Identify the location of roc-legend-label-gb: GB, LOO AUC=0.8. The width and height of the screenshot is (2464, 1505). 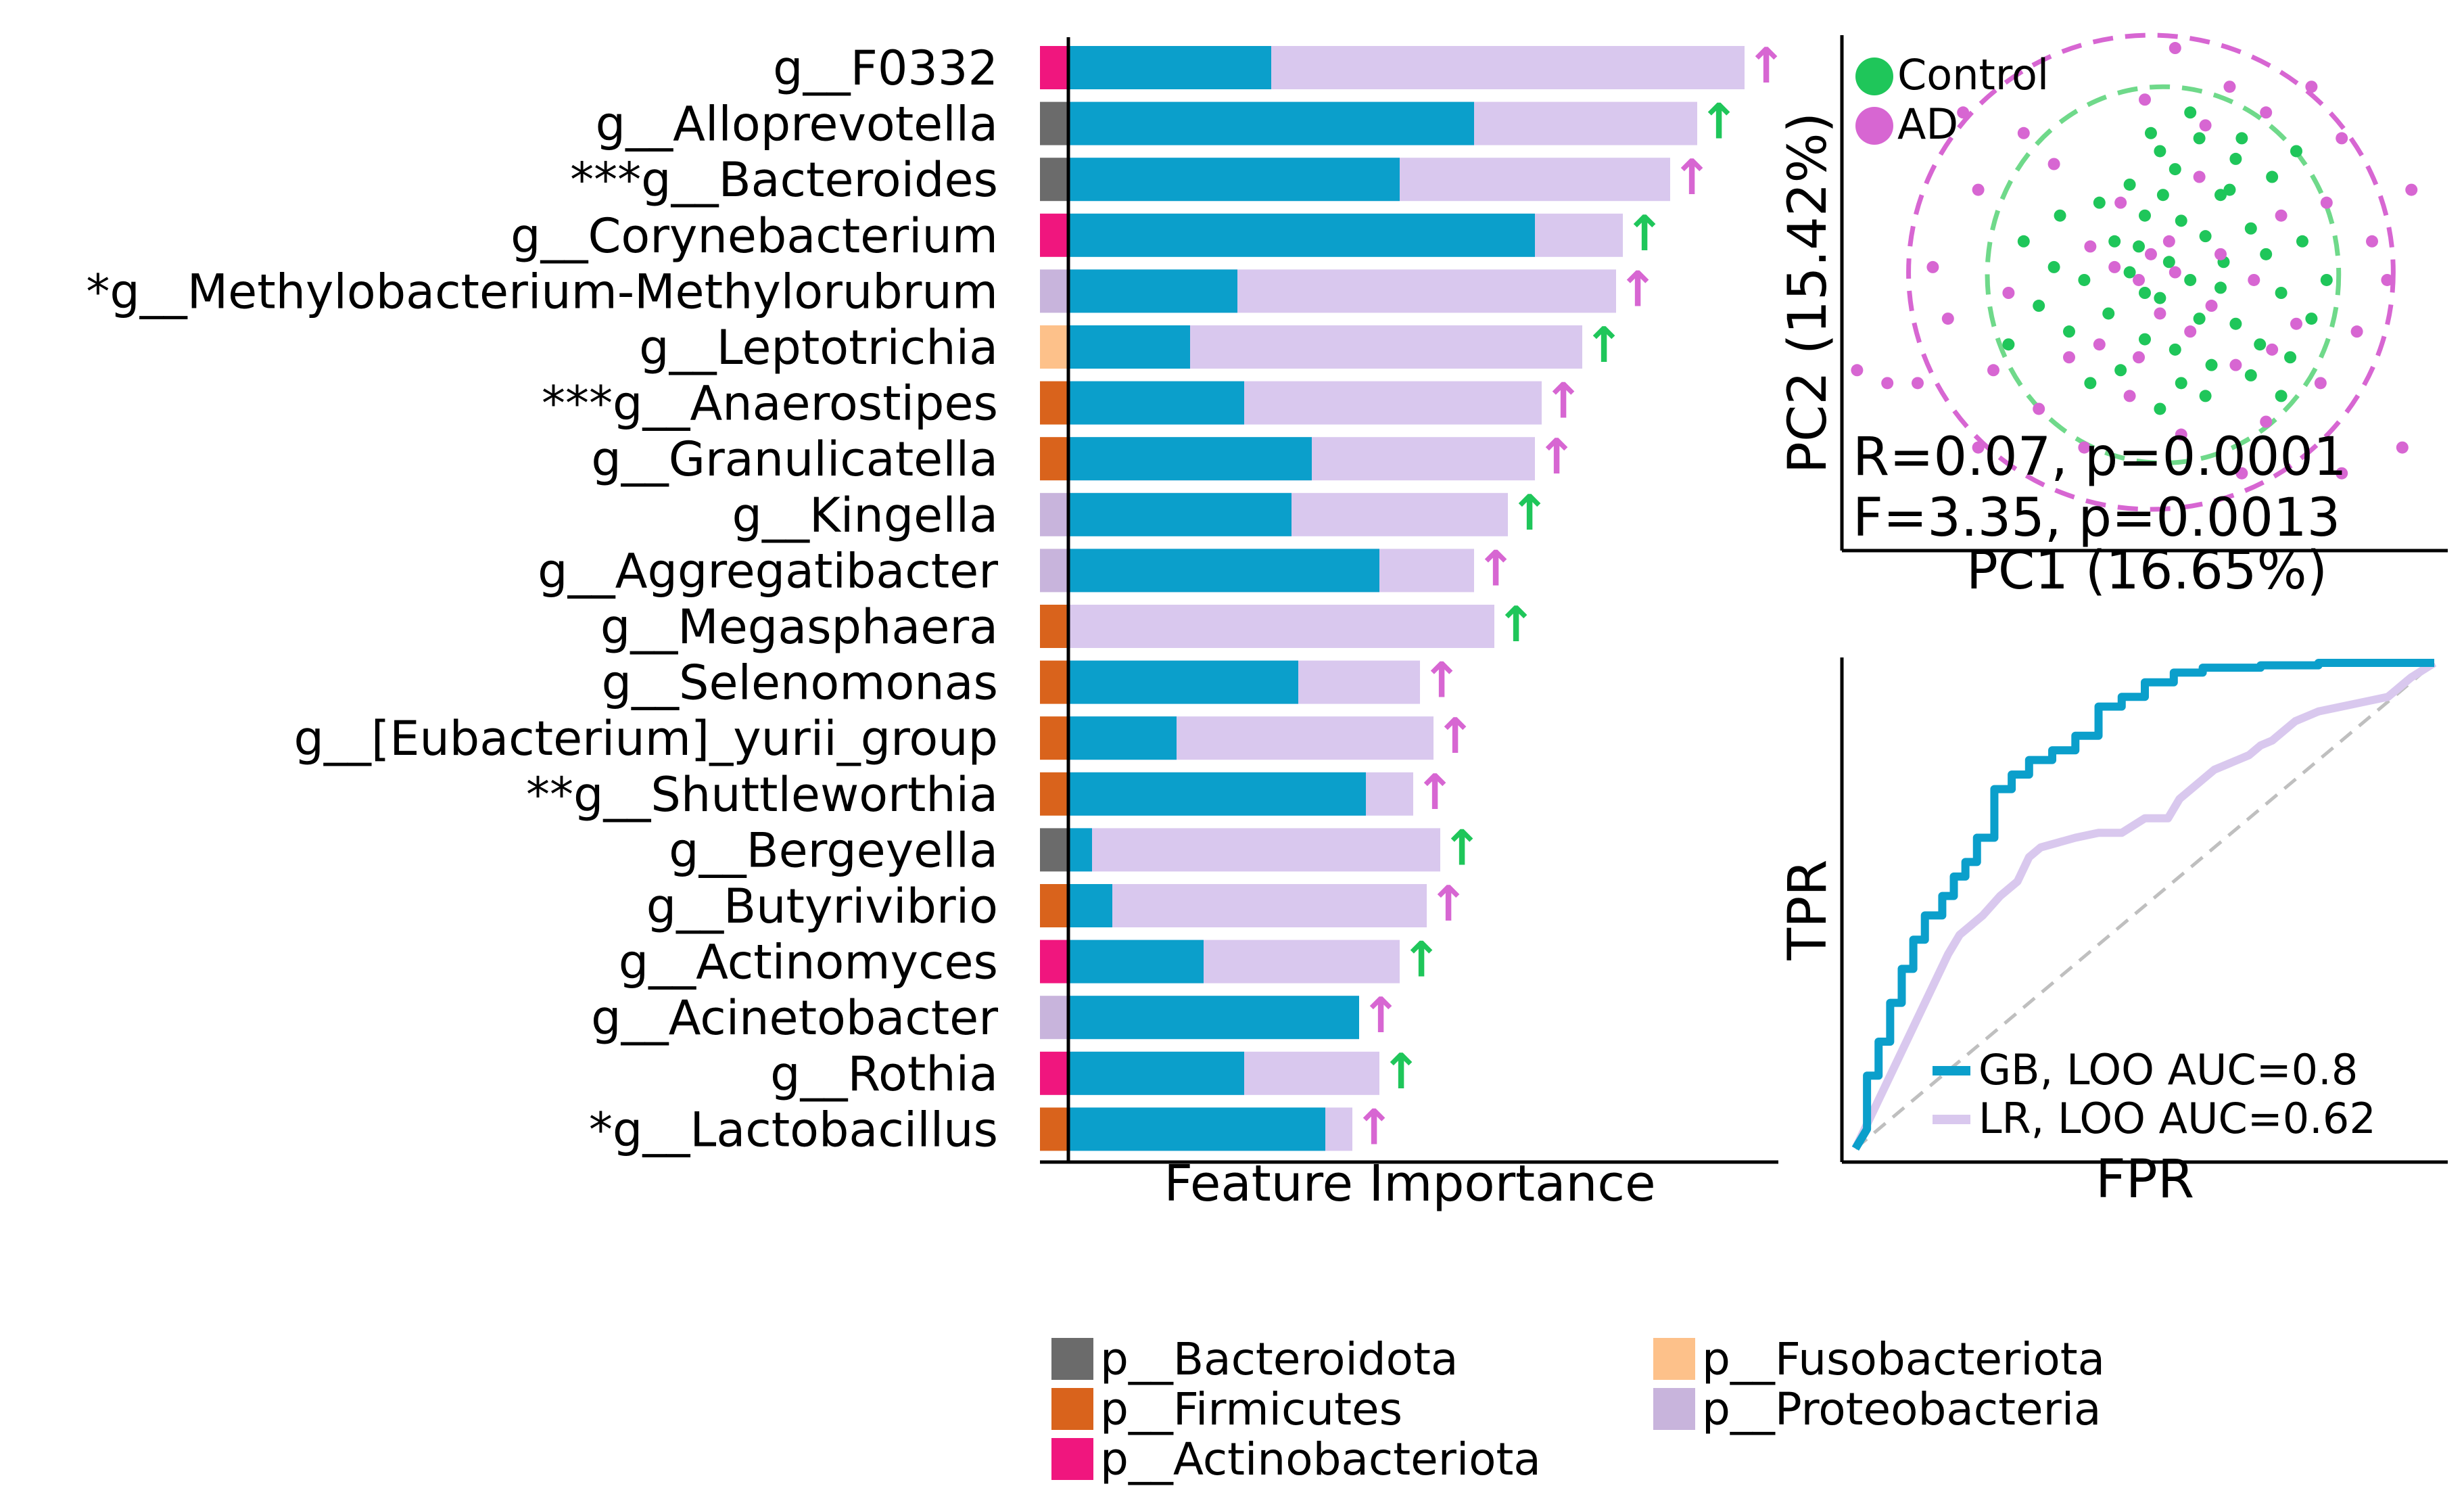
(2168, 1069).